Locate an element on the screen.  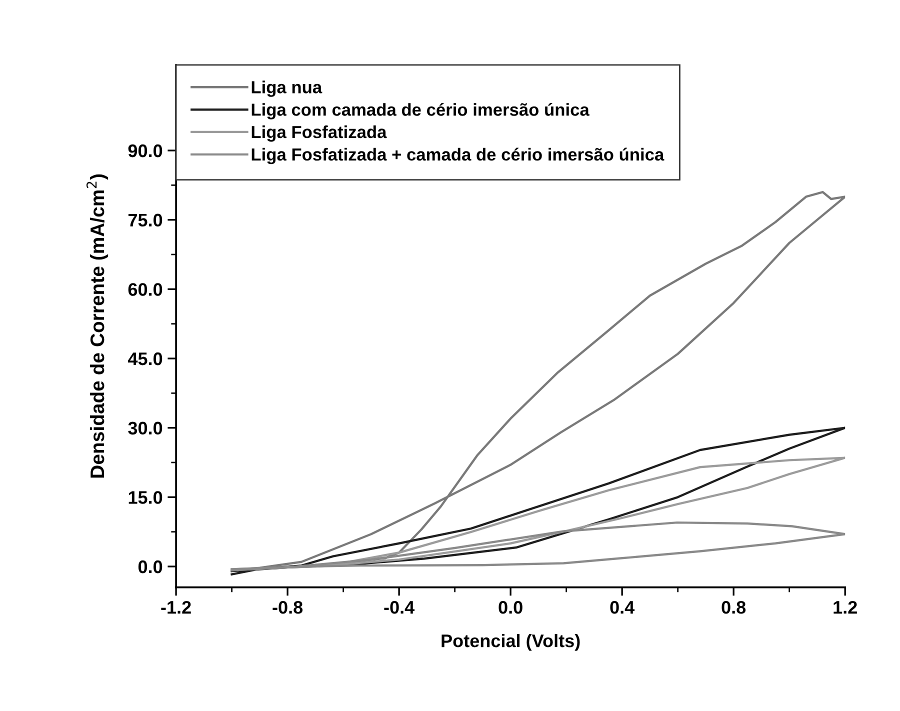
x-tick-label: -1.2 is located at coordinates (176, 607).